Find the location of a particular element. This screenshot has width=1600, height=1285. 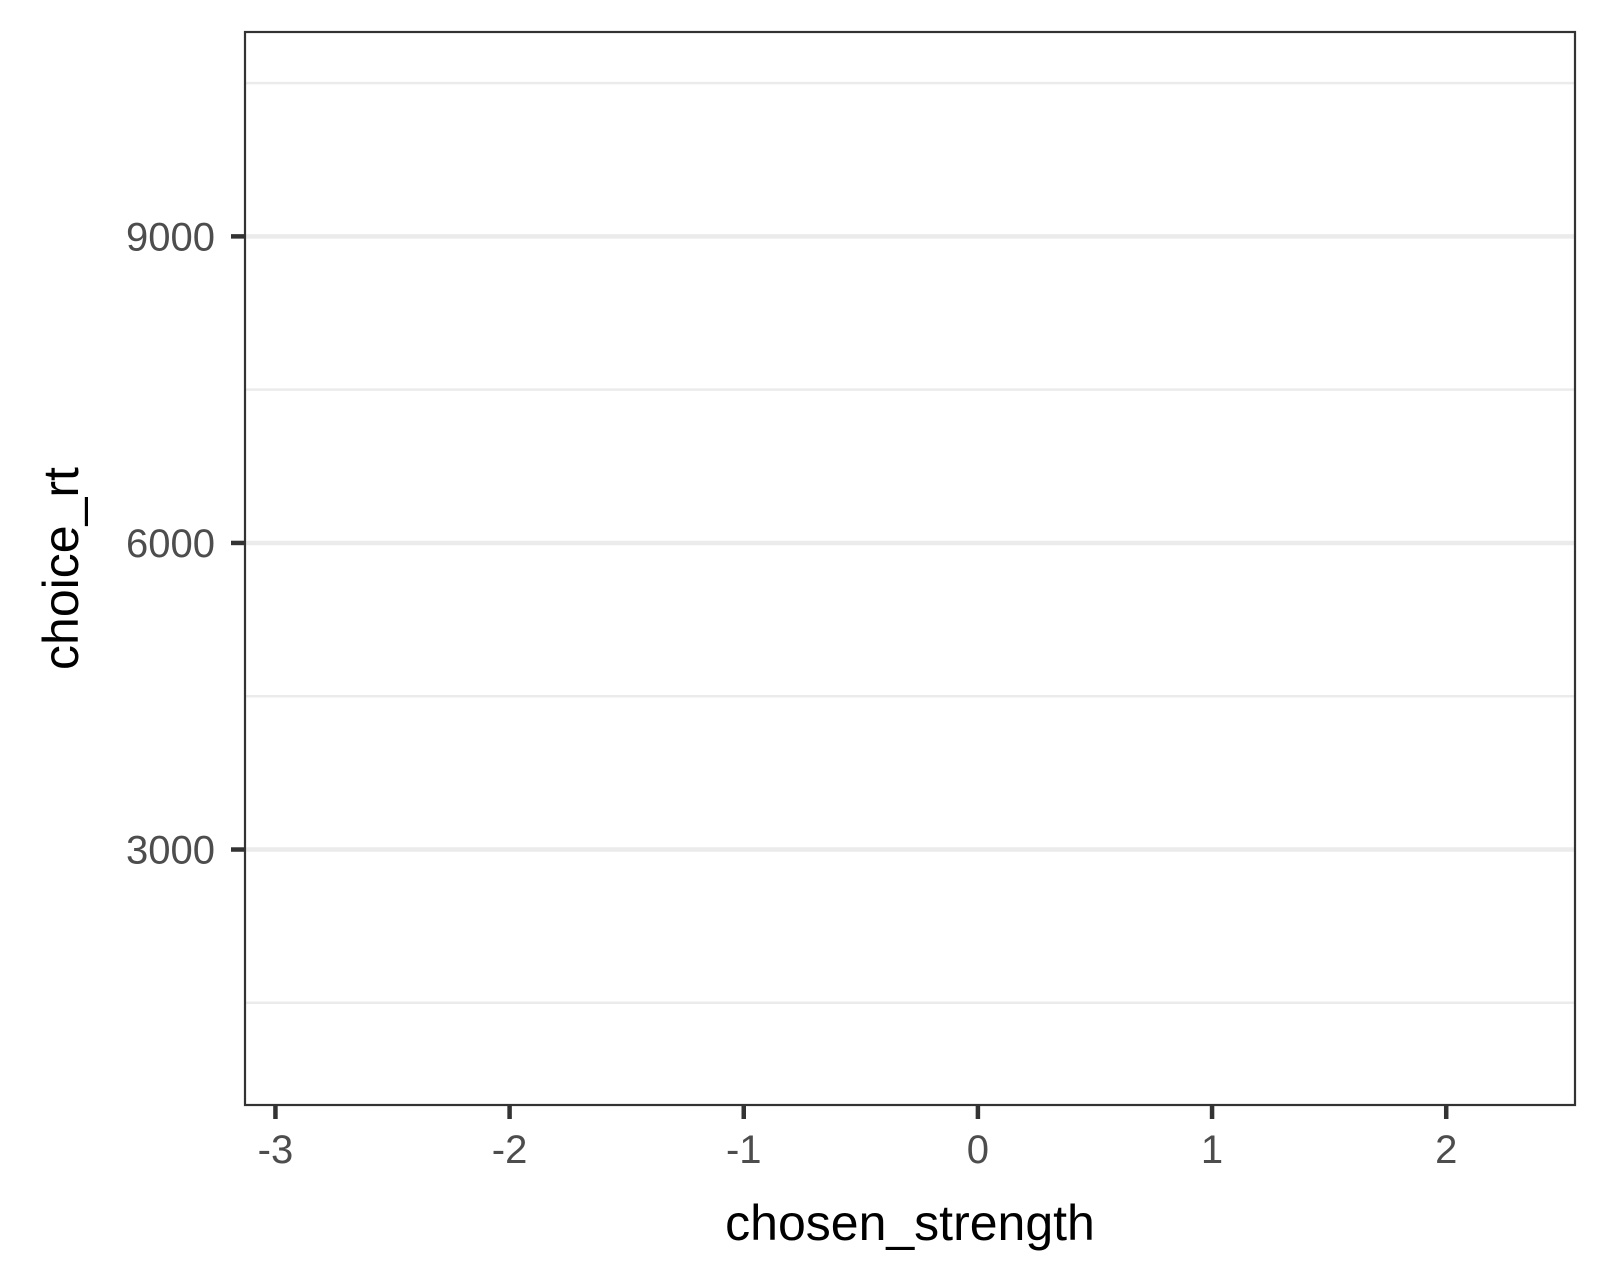

x-axis: -3 -2 -1 0 1 2 is located at coordinates (857, 1138).